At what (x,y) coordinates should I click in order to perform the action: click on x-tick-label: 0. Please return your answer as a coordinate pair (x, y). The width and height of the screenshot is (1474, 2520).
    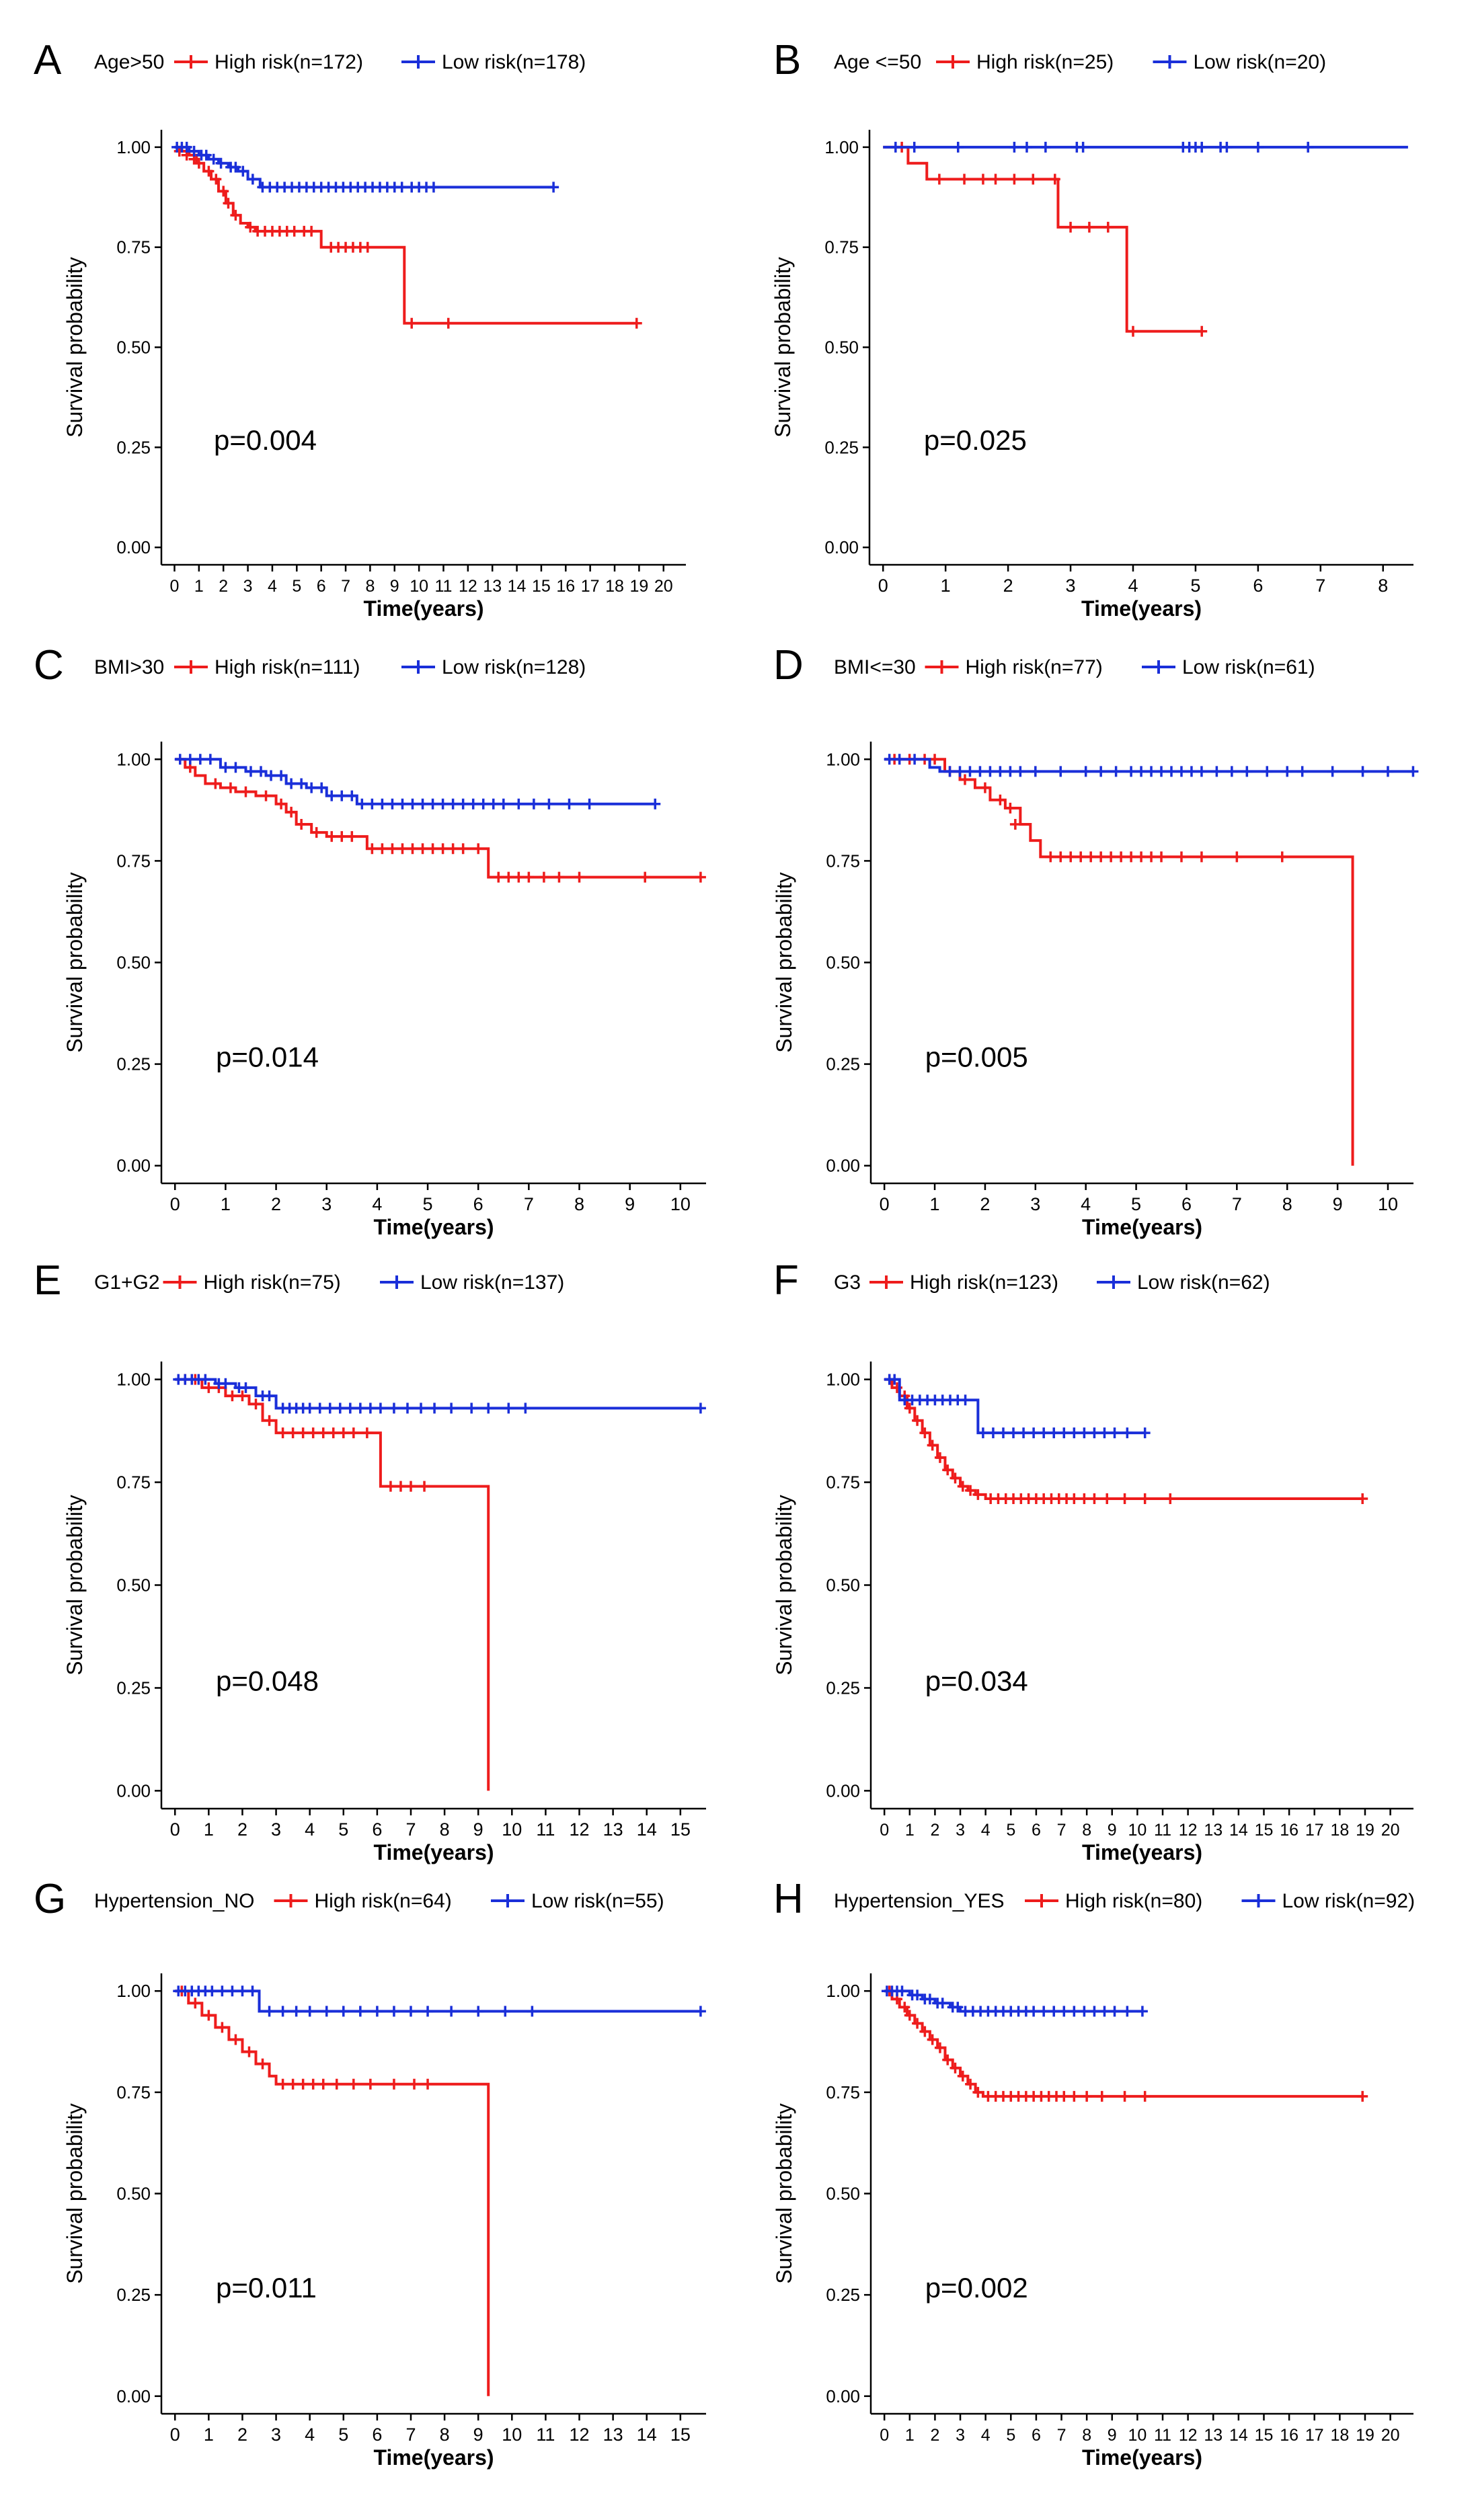
    Looking at the image, I should click on (883, 586).